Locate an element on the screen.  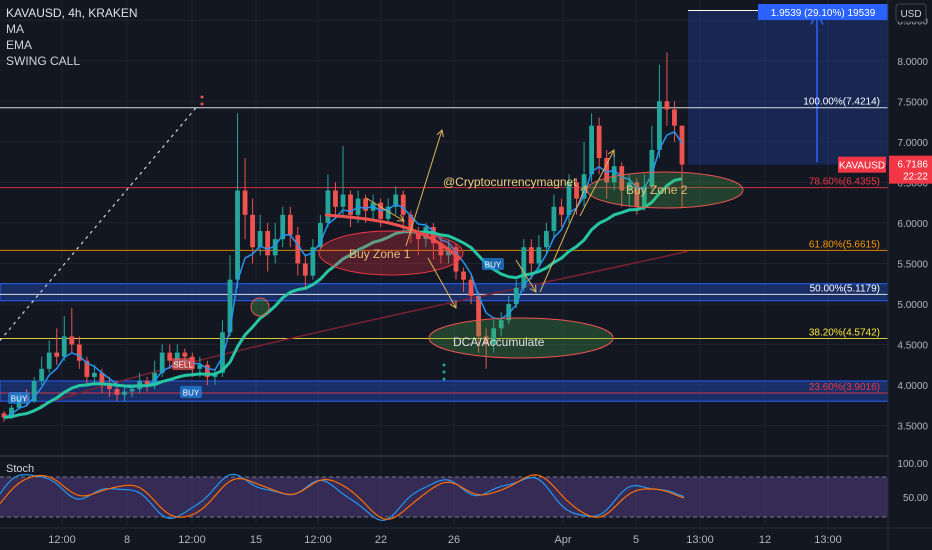
indicator-ma: MA is located at coordinates (15, 29).